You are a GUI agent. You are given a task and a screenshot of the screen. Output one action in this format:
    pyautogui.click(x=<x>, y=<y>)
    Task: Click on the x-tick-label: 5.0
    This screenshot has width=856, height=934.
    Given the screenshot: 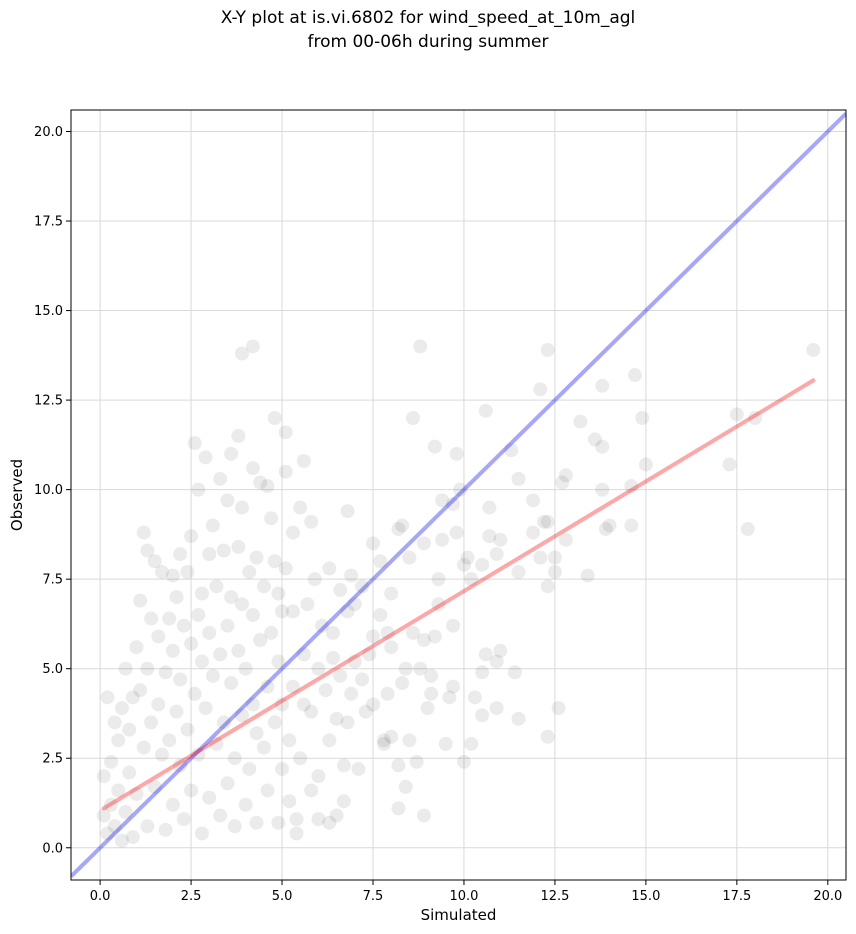 What is the action you would take?
    pyautogui.click(x=282, y=896)
    